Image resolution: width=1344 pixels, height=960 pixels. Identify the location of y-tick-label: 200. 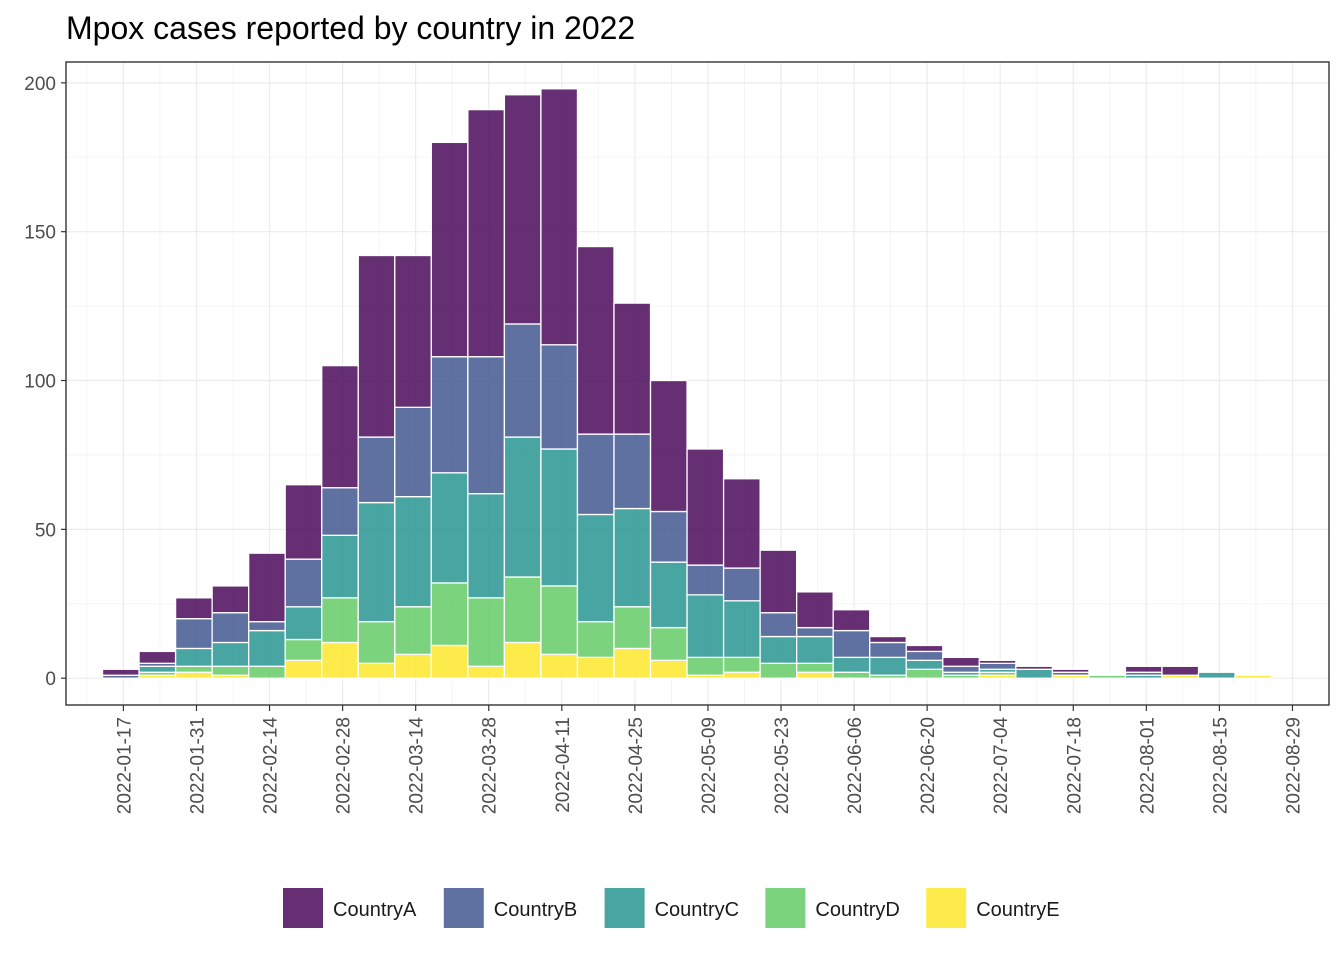
(40, 84).